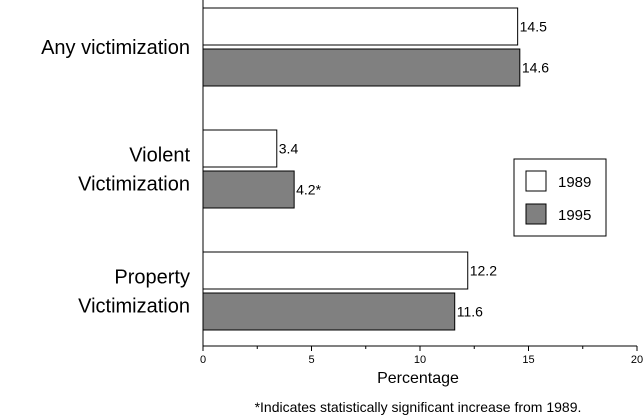  What do you see at coordinates (134, 307) in the screenshot?
I see `category-label-2-1: Victimization` at bounding box center [134, 307].